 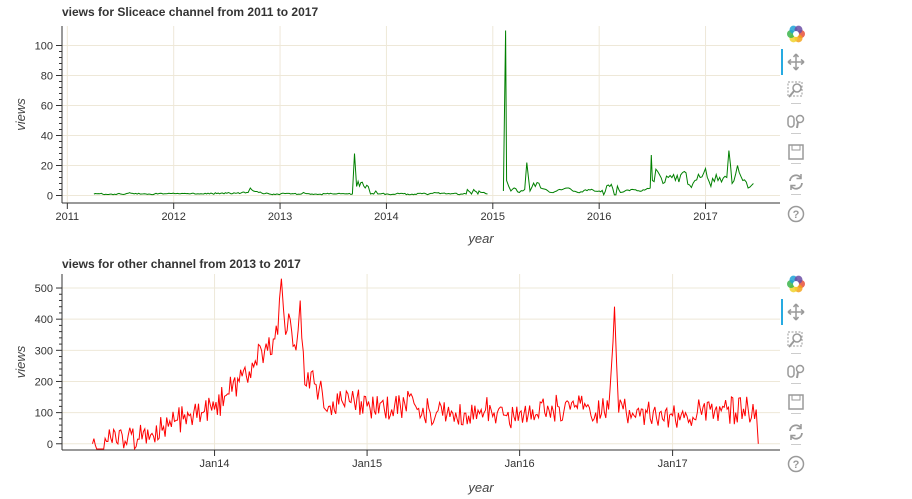 What do you see at coordinates (47, 77) in the screenshot?
I see `y-tick-label: 80` at bounding box center [47, 77].